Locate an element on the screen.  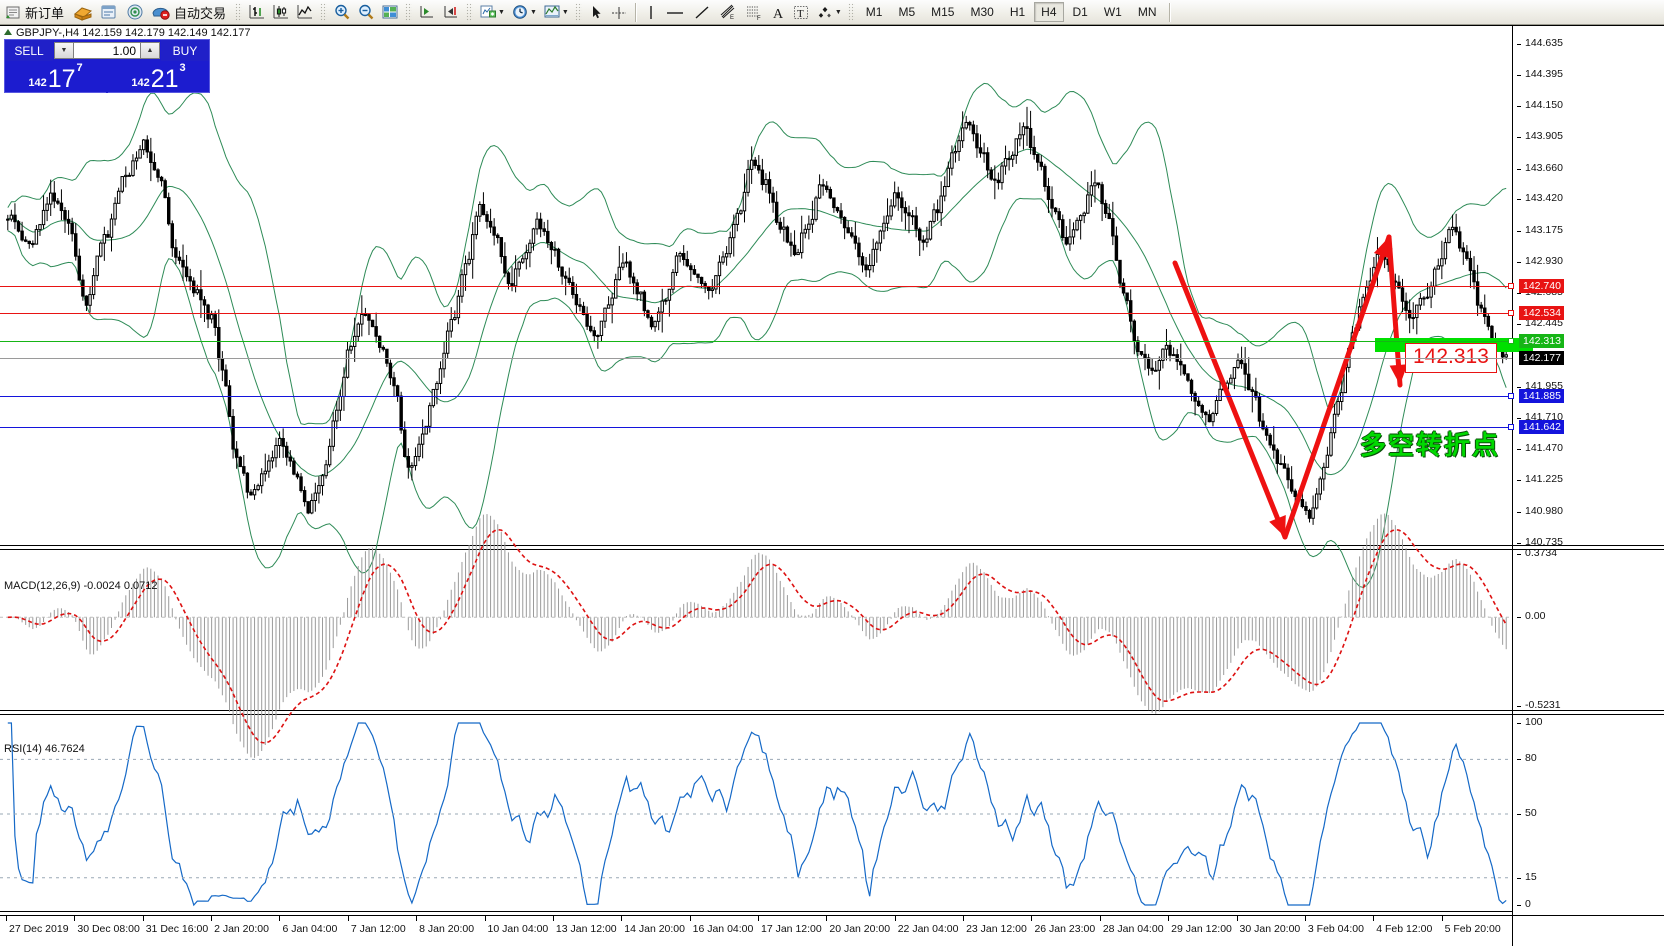
one-click-trading-panel: SELL ▼ 1.00 ▲ BUY 142 17 7 142 21 3 is located at coordinates (107, 66).